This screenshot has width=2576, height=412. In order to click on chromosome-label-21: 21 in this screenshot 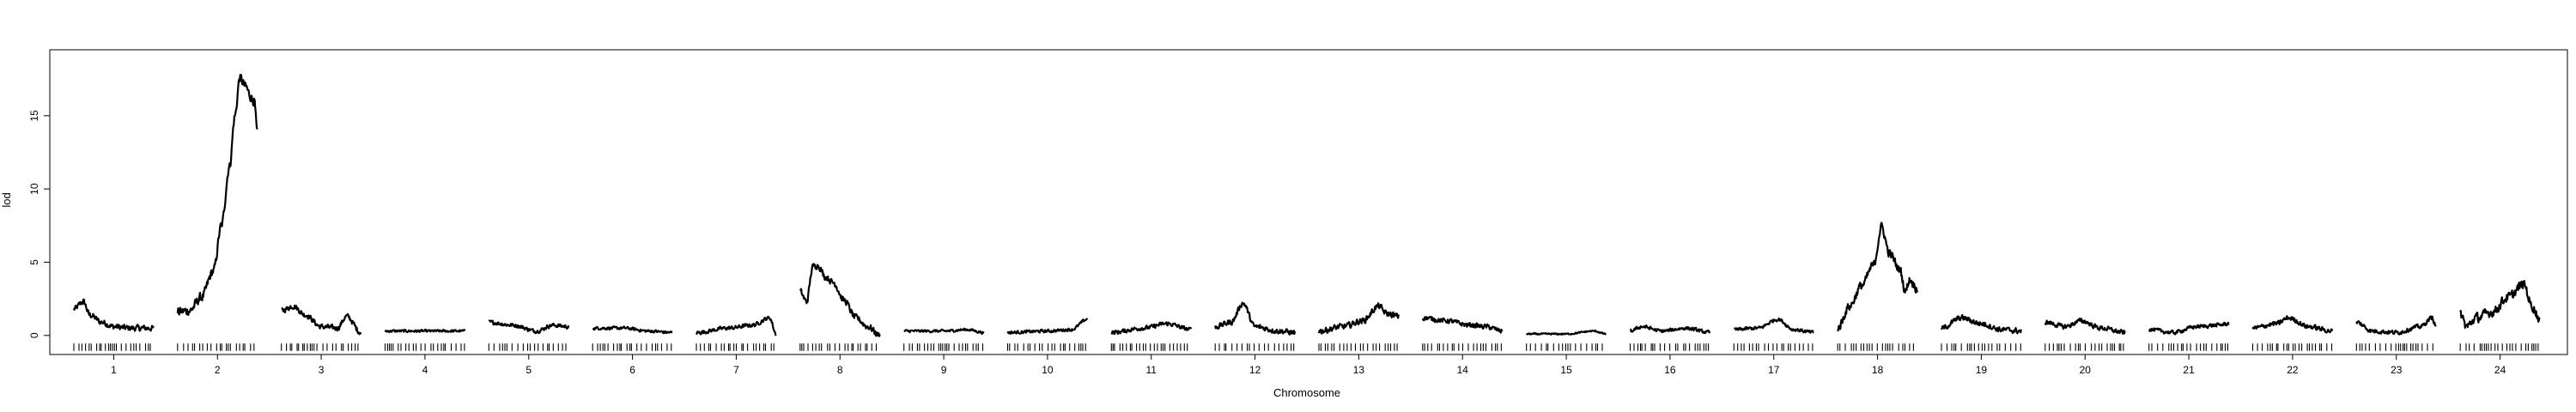, I will do `click(2189, 370)`.